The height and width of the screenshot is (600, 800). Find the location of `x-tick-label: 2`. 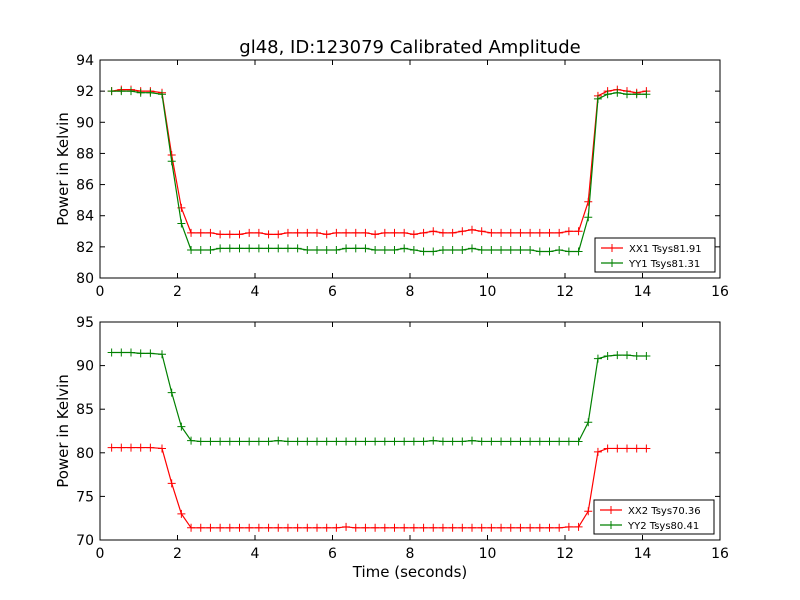

x-tick-label: 2 is located at coordinates (177, 554).